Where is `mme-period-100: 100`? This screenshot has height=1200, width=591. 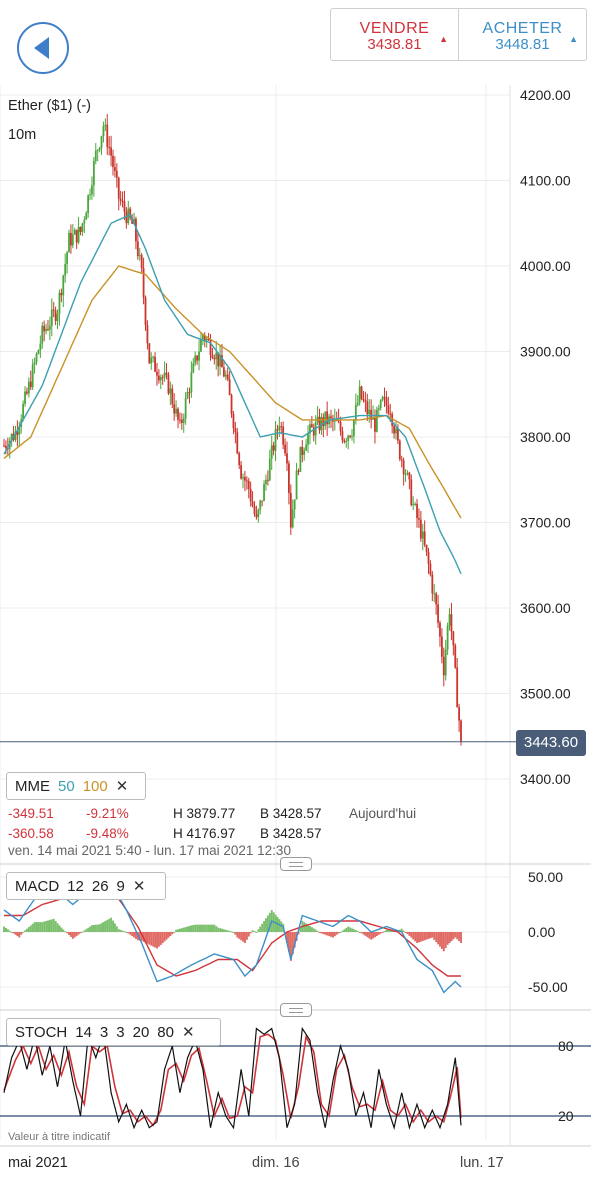 mme-period-100: 100 is located at coordinates (95, 786).